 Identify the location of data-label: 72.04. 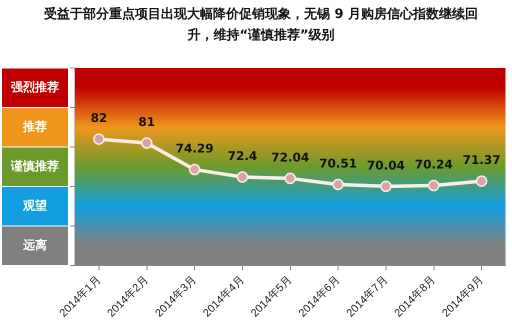
(290, 157).